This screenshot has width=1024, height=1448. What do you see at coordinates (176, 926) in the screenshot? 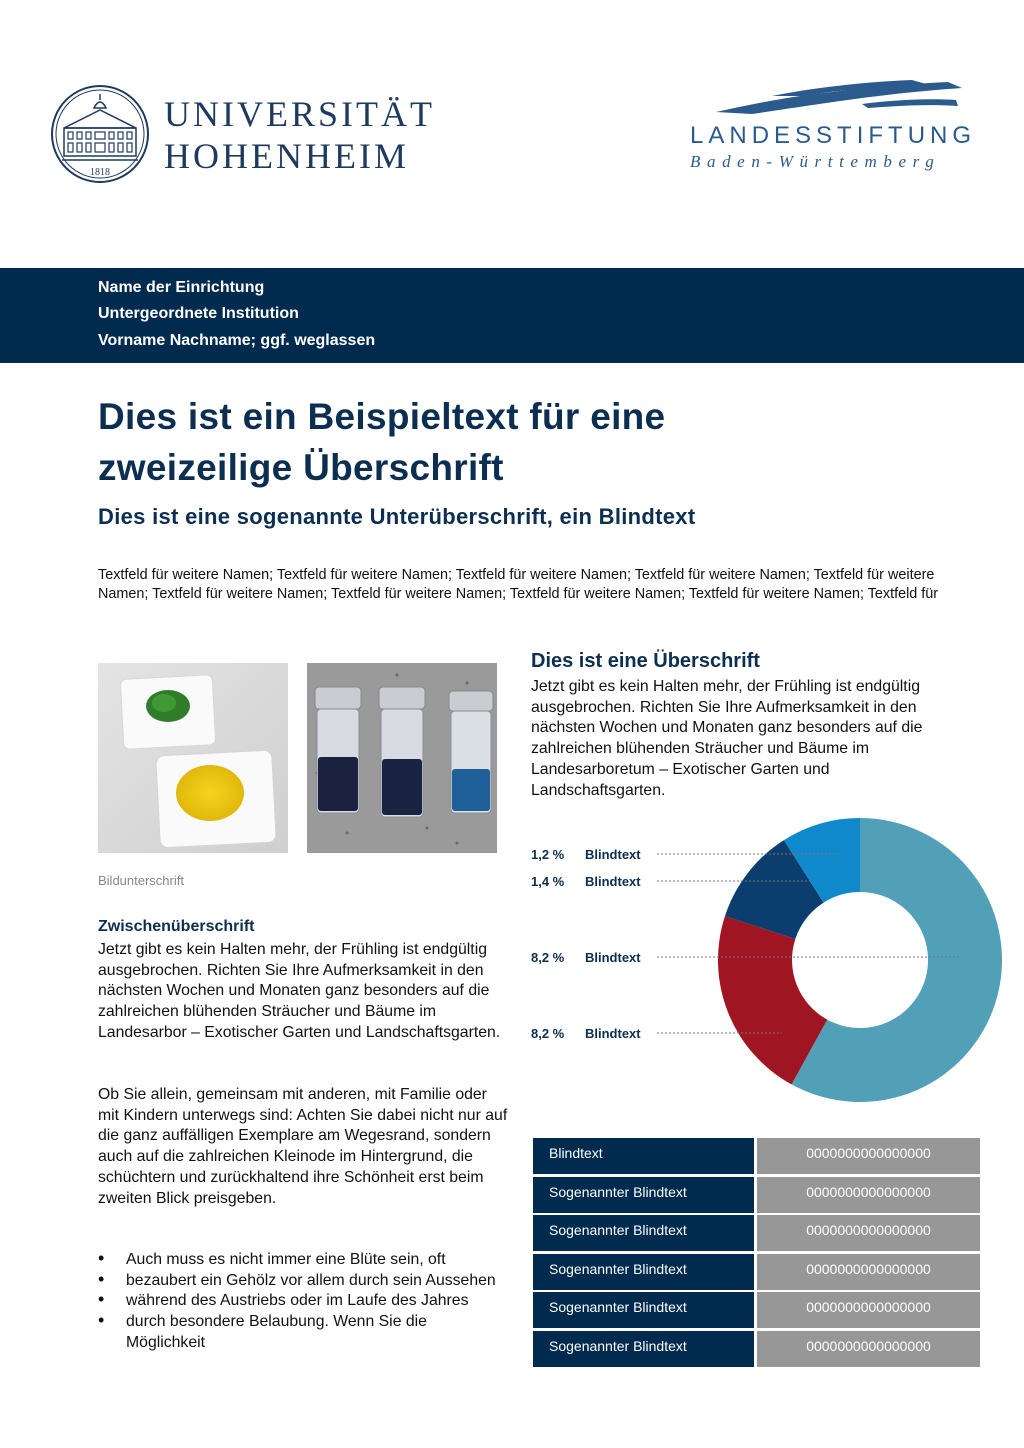
I see `intermediate-heading: Zwischenüberschrift` at bounding box center [176, 926].